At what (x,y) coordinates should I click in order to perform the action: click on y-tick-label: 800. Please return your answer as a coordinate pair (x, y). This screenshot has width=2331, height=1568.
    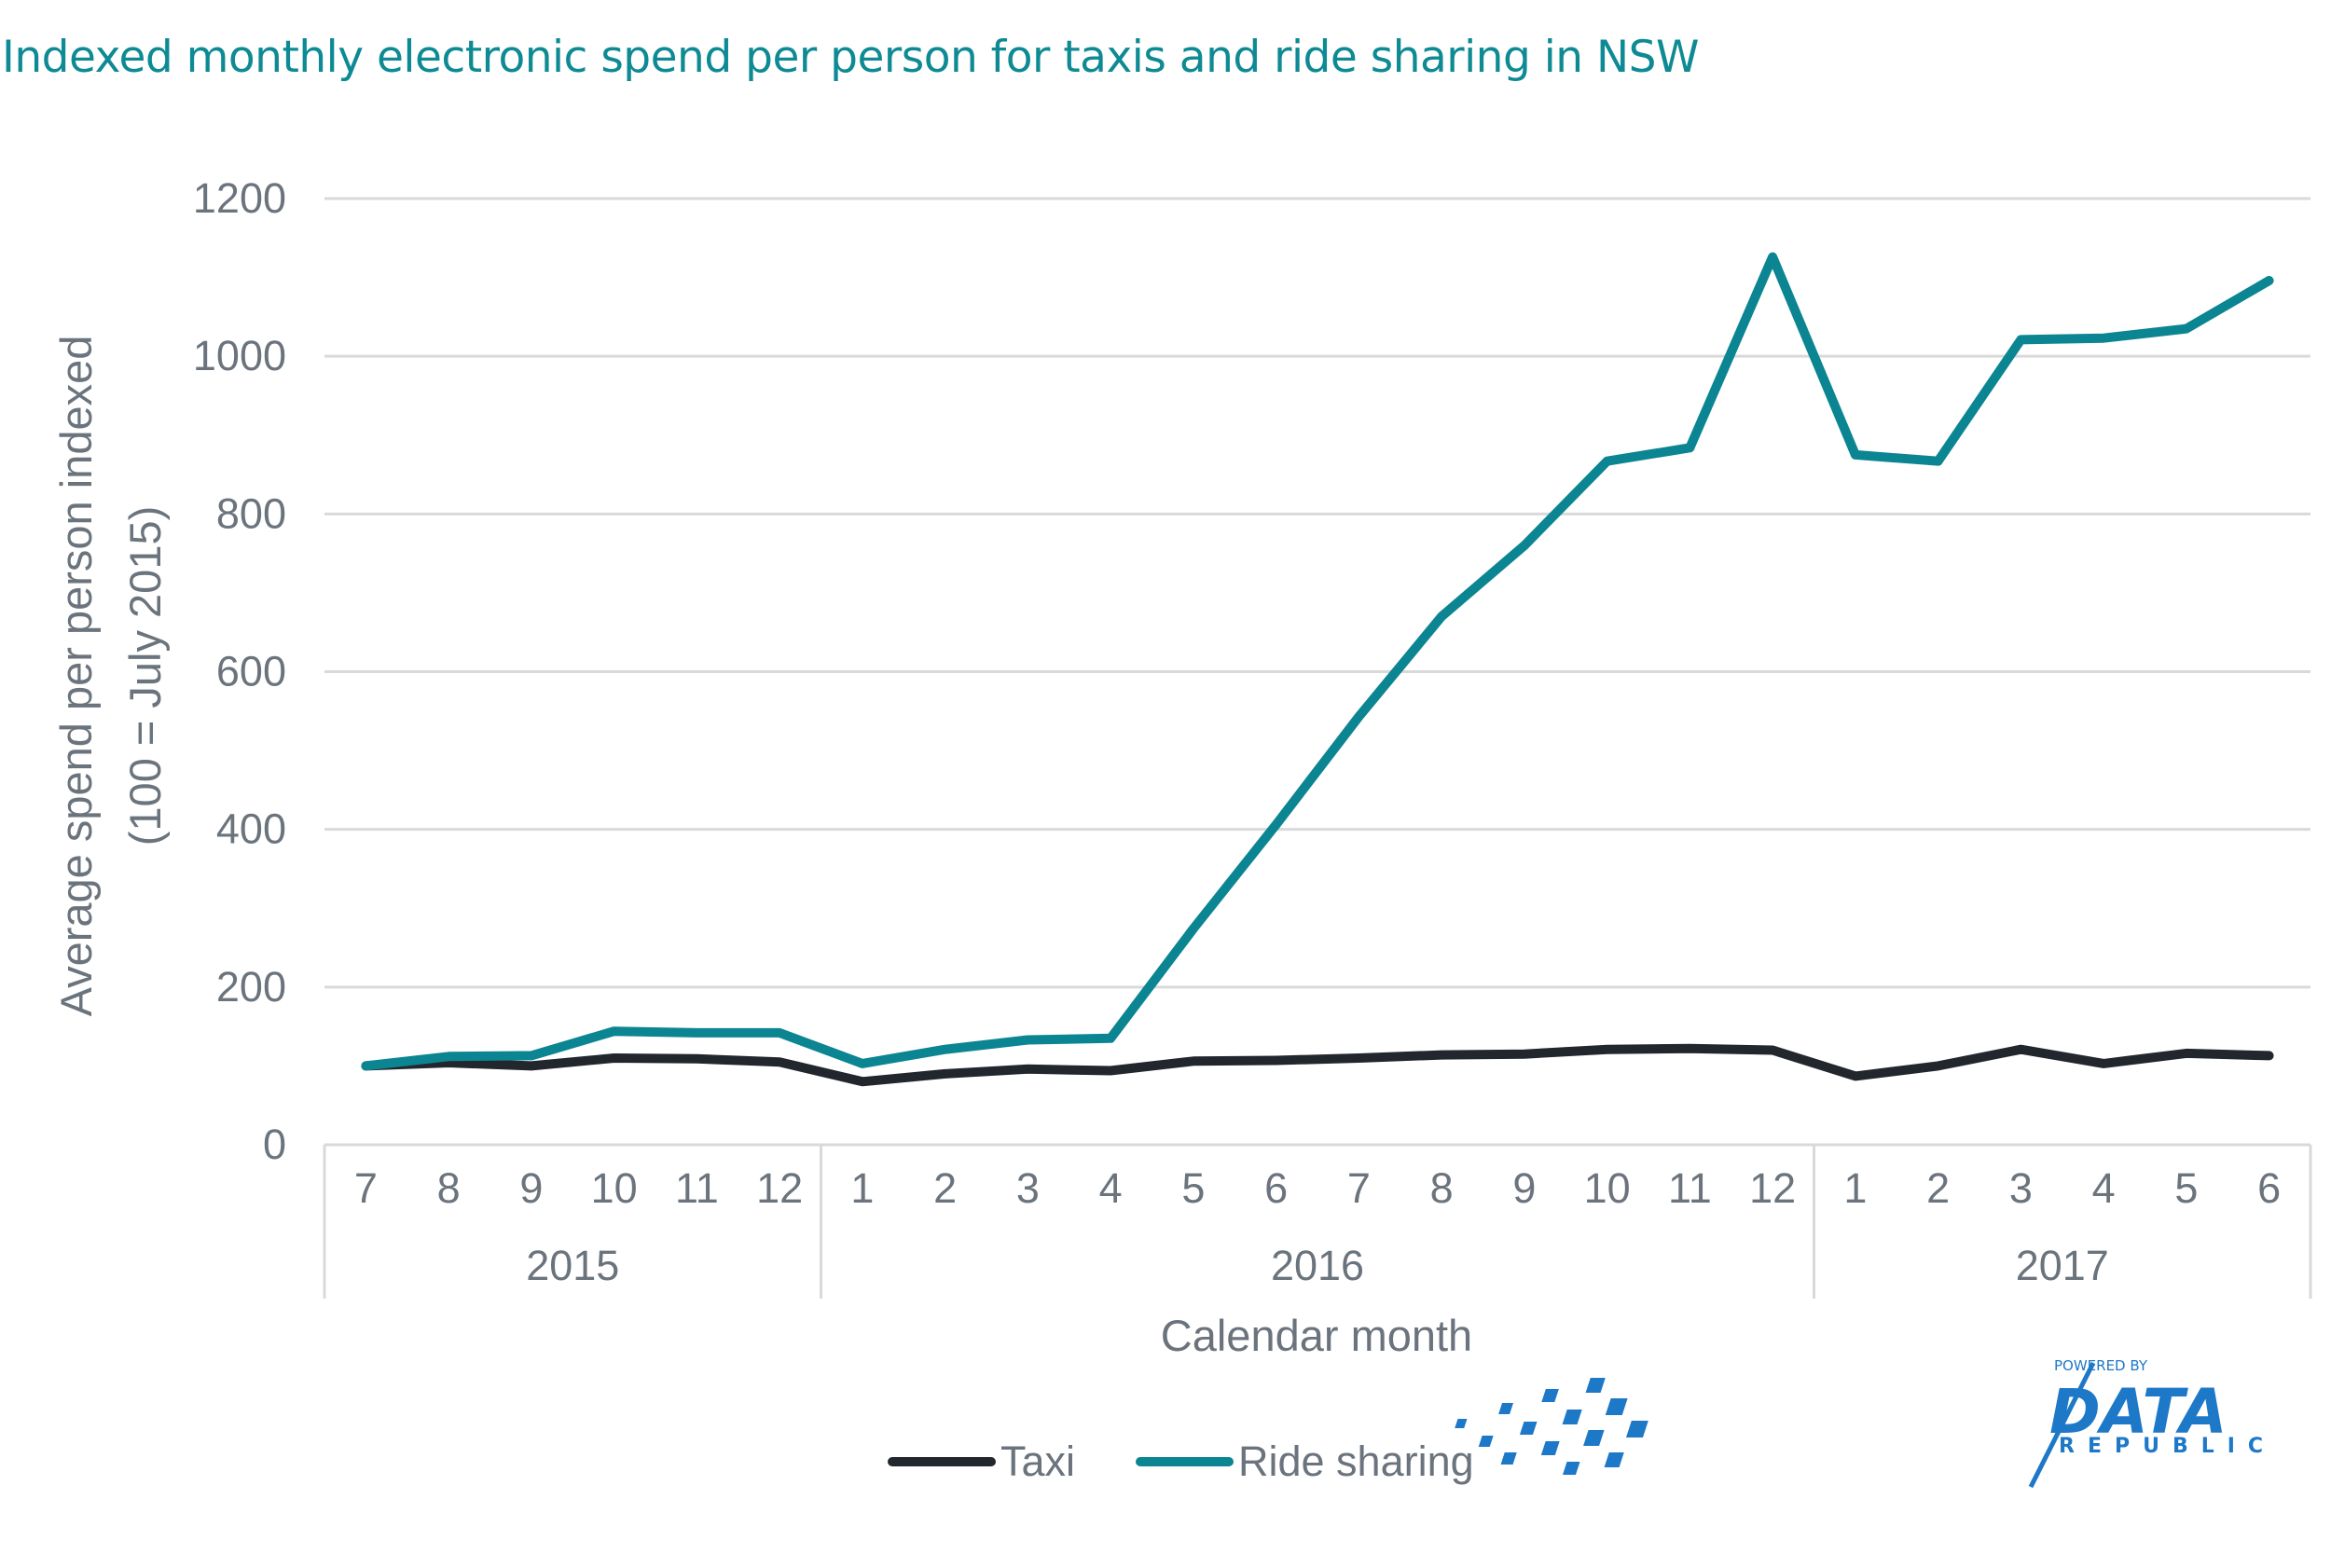
    Looking at the image, I should click on (251, 513).